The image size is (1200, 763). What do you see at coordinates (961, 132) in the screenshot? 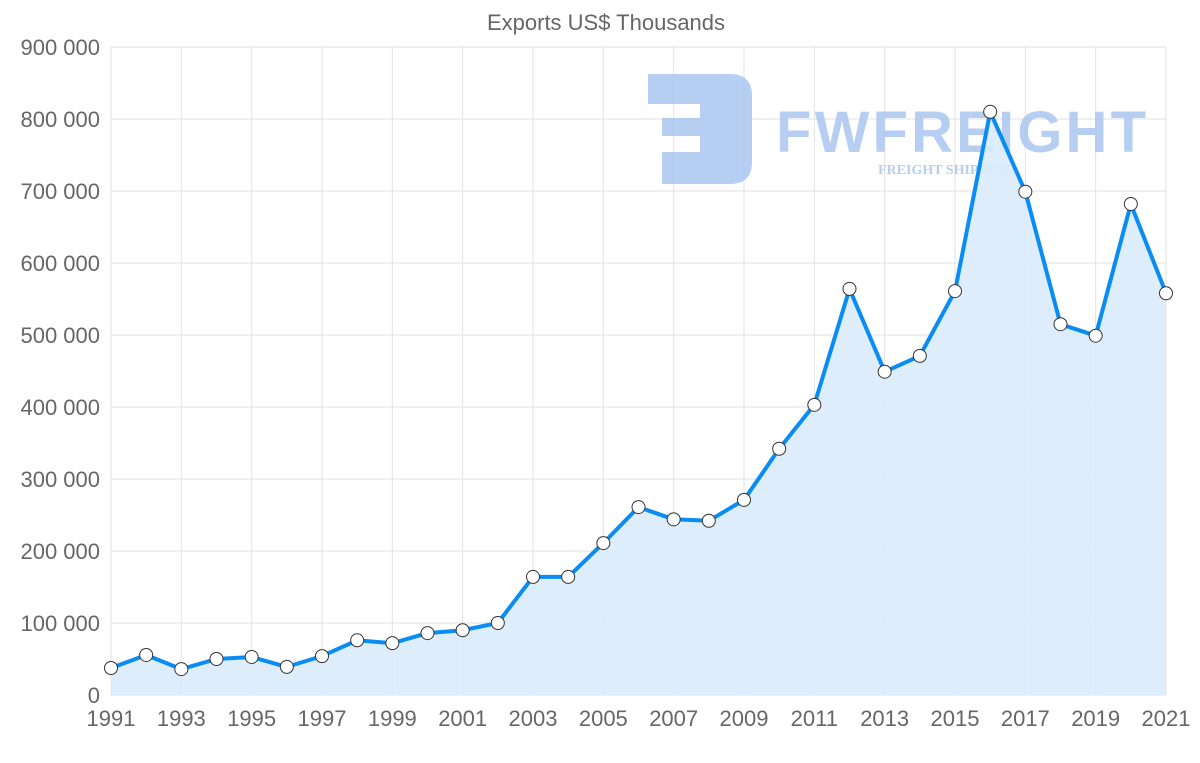
I see `svg-text: FWFREIGHT` at bounding box center [961, 132].